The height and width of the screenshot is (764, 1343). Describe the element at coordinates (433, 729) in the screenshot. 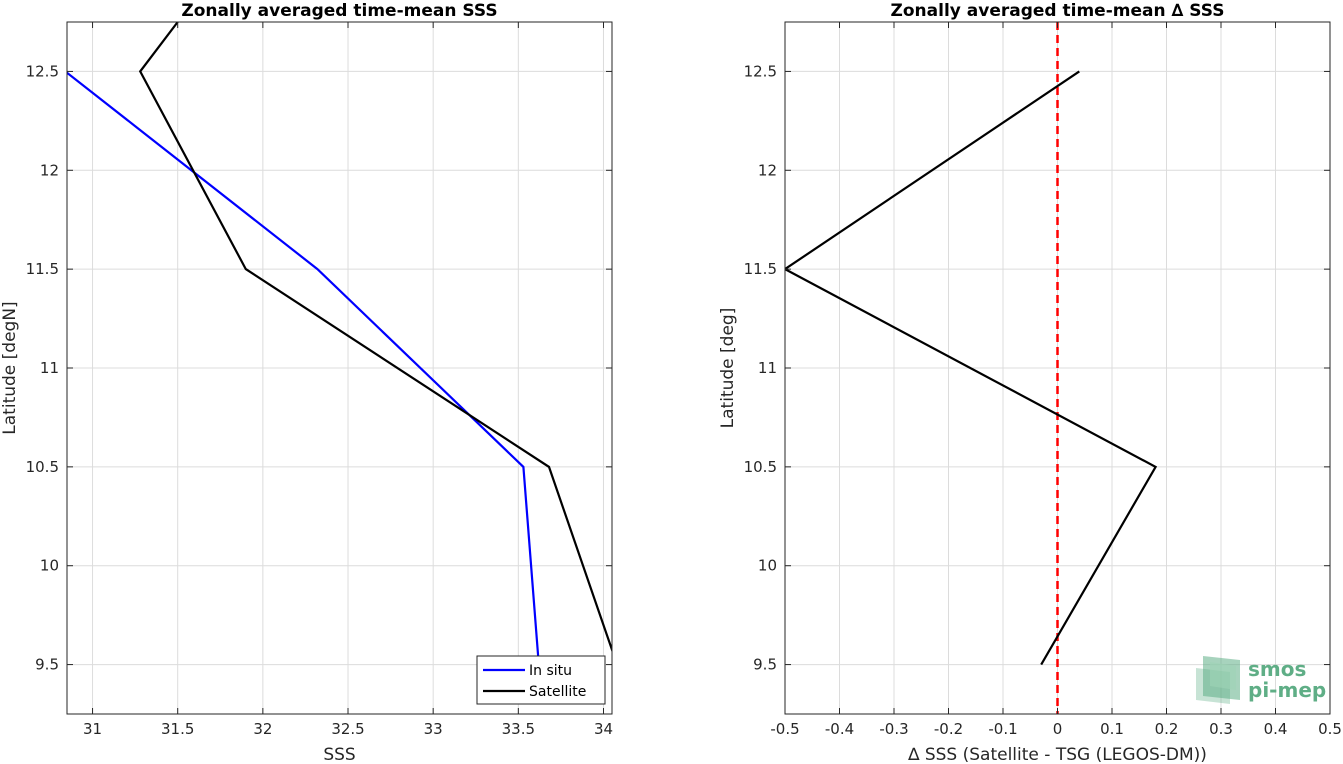

I see `x-tick-label: 33` at that location.